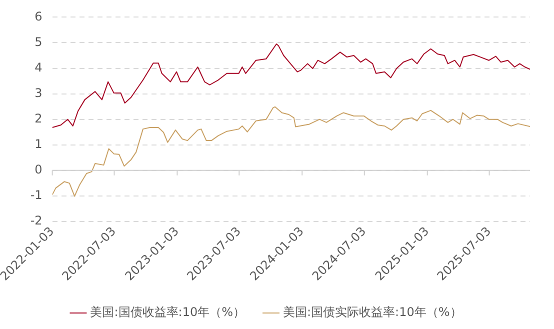  I want to click on y-tick-label: 5, so click(38, 41).